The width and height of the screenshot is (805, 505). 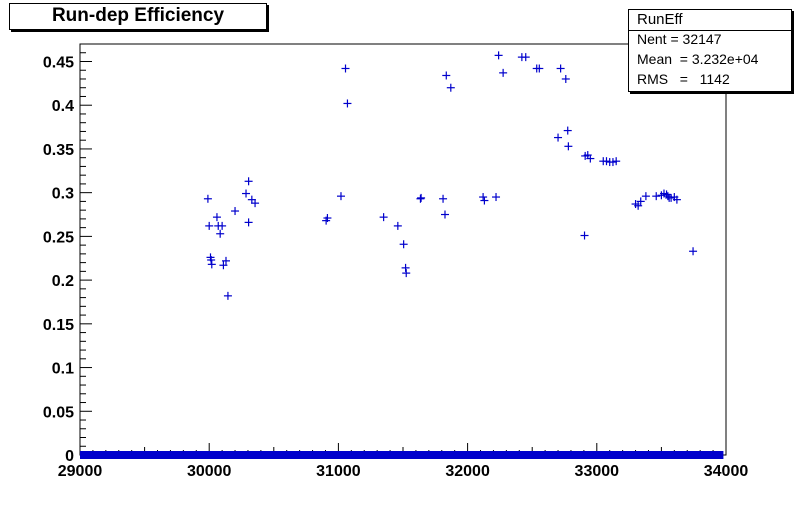 What do you see at coordinates (58, 62) in the screenshot?
I see `y-tick-label: 0.45` at bounding box center [58, 62].